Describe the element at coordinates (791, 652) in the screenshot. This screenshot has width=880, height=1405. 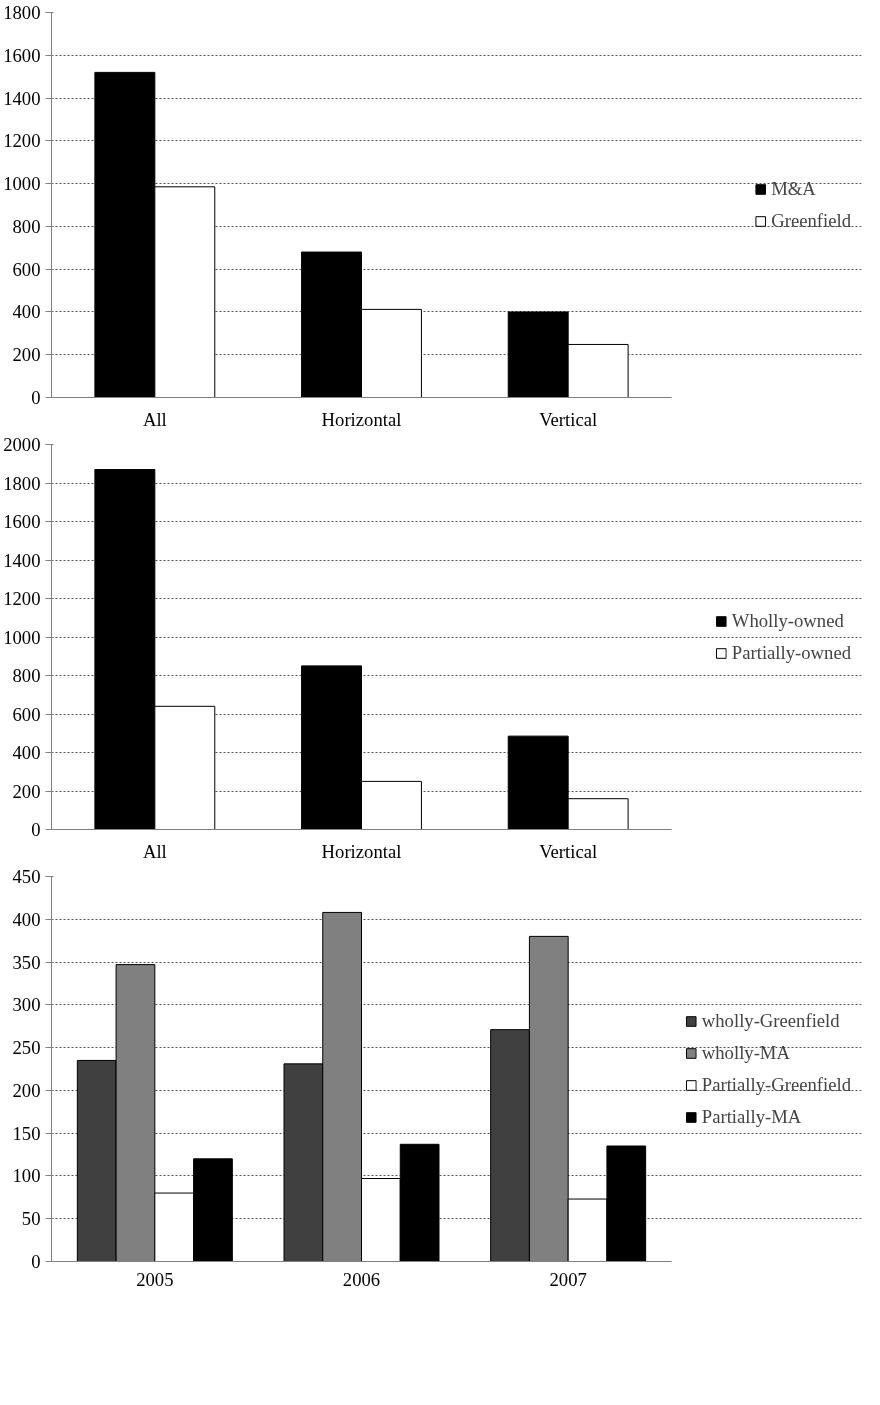
I see `legend-label: Partially-owned` at that location.